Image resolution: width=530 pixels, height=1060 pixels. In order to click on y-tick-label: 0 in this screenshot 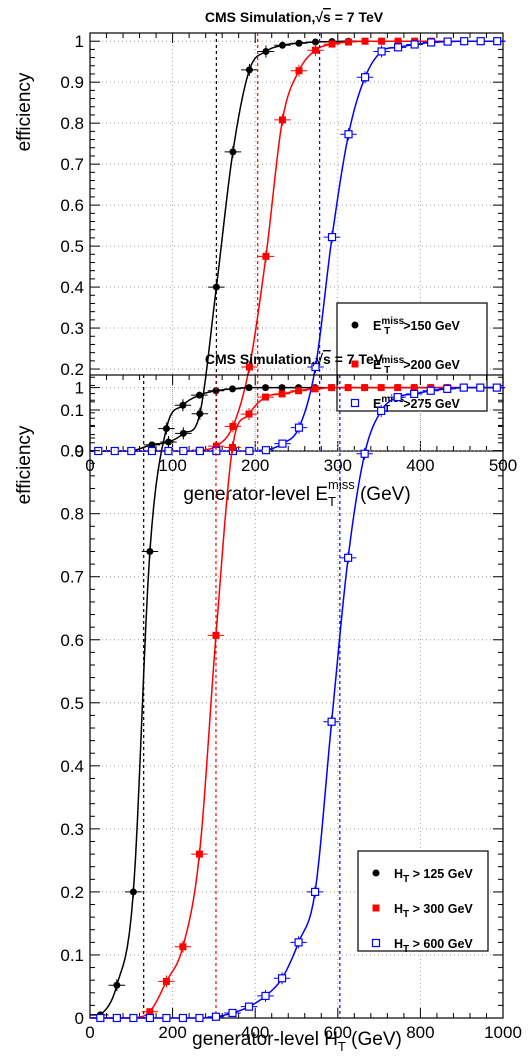, I will do `click(79, 451)`.